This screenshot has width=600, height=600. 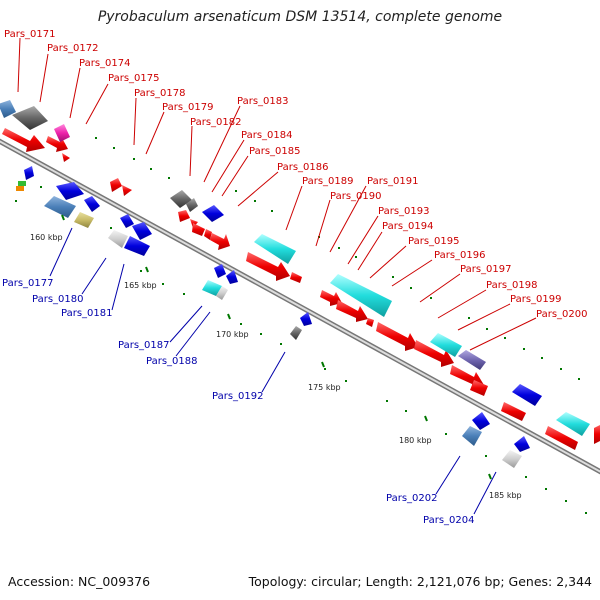 I want to click on tick-label: 185 kbp, so click(x=505, y=495).